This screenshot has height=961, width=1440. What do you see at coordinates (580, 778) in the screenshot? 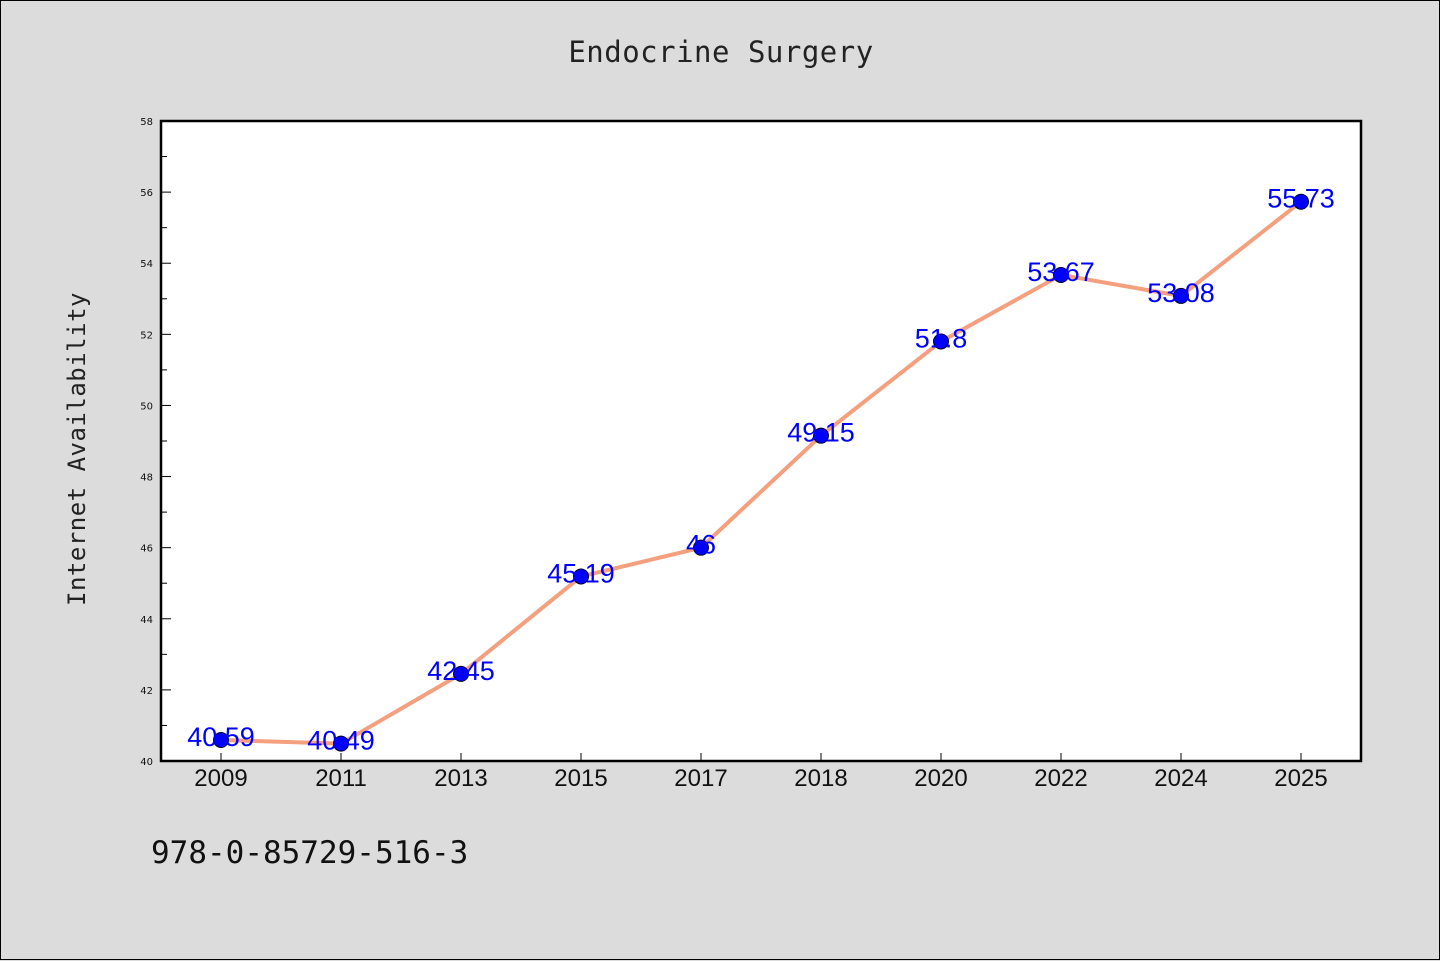
I see `x-tick-label: 2015` at bounding box center [580, 778].